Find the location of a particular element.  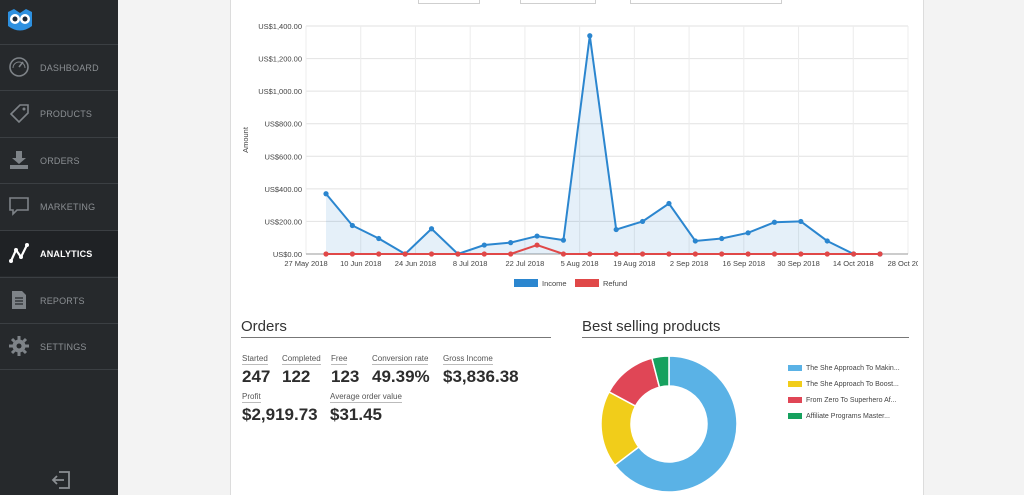

legend-label: Refund is located at coordinates (615, 283).